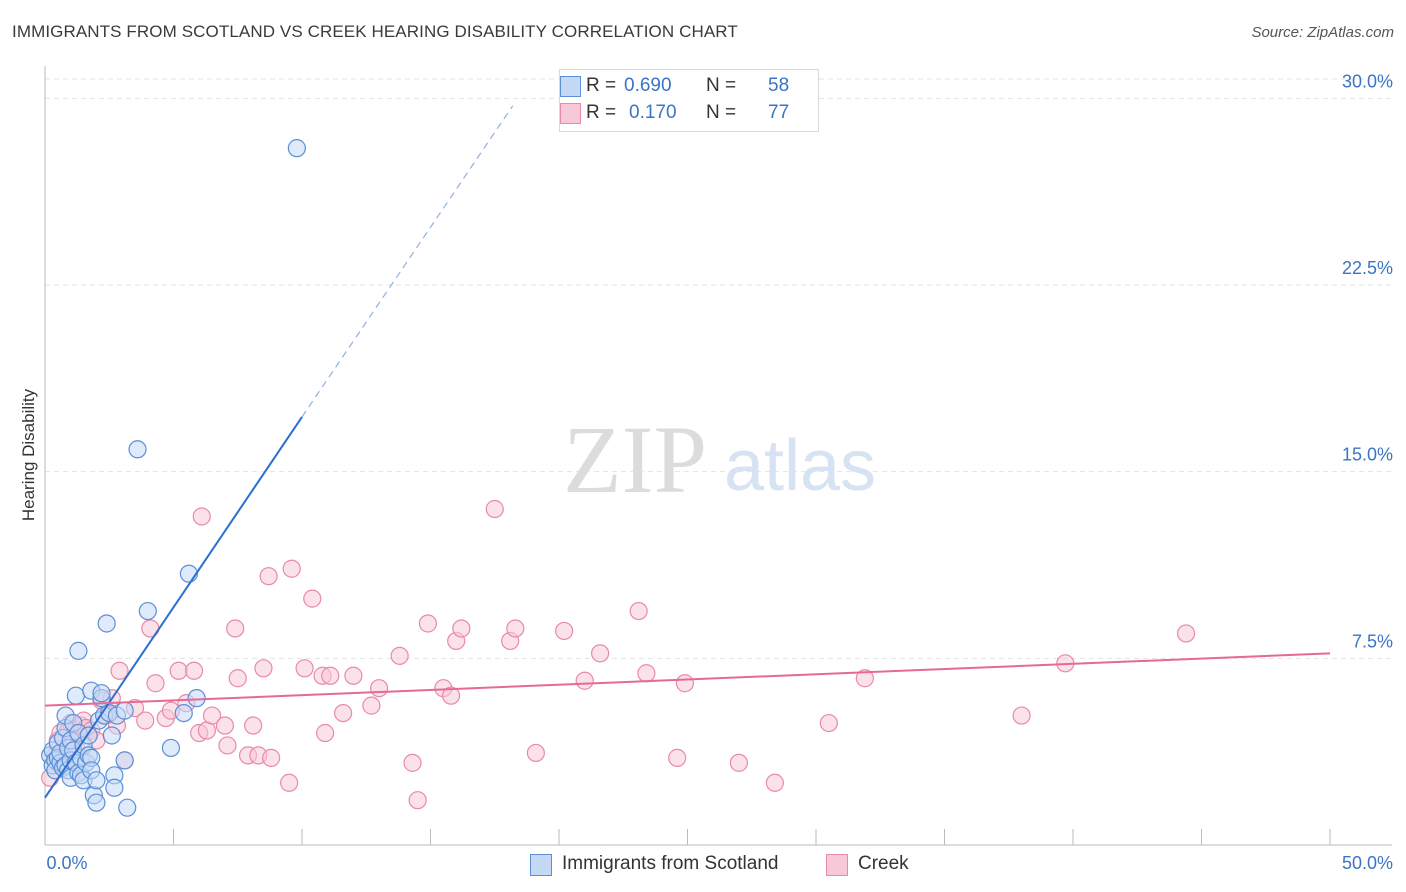 This screenshot has height=892, width=1406. I want to click on y-tick-label: 7.5%, so click(1372, 641).